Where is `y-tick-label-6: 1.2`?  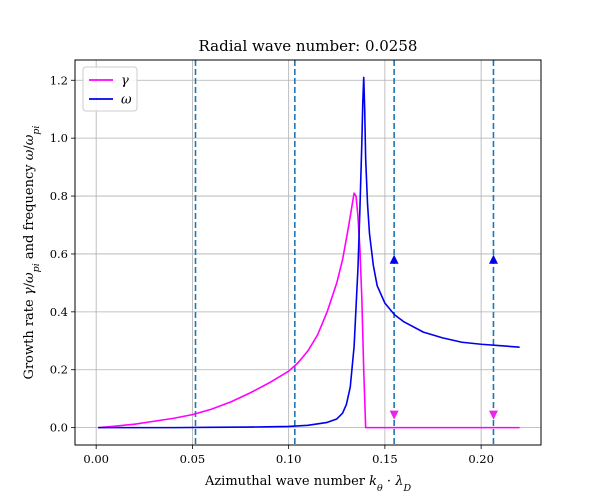 y-tick-label-6: 1.2 is located at coordinates (59, 80).